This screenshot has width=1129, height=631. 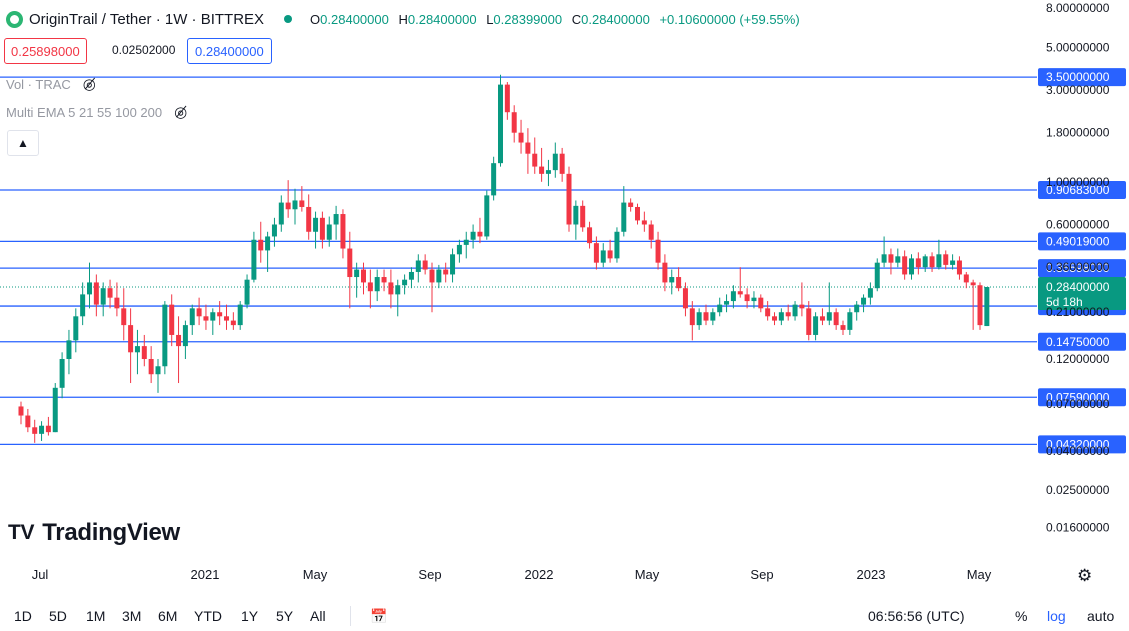 I want to click on timeframe-5d: 5D, so click(x=58, y=616).